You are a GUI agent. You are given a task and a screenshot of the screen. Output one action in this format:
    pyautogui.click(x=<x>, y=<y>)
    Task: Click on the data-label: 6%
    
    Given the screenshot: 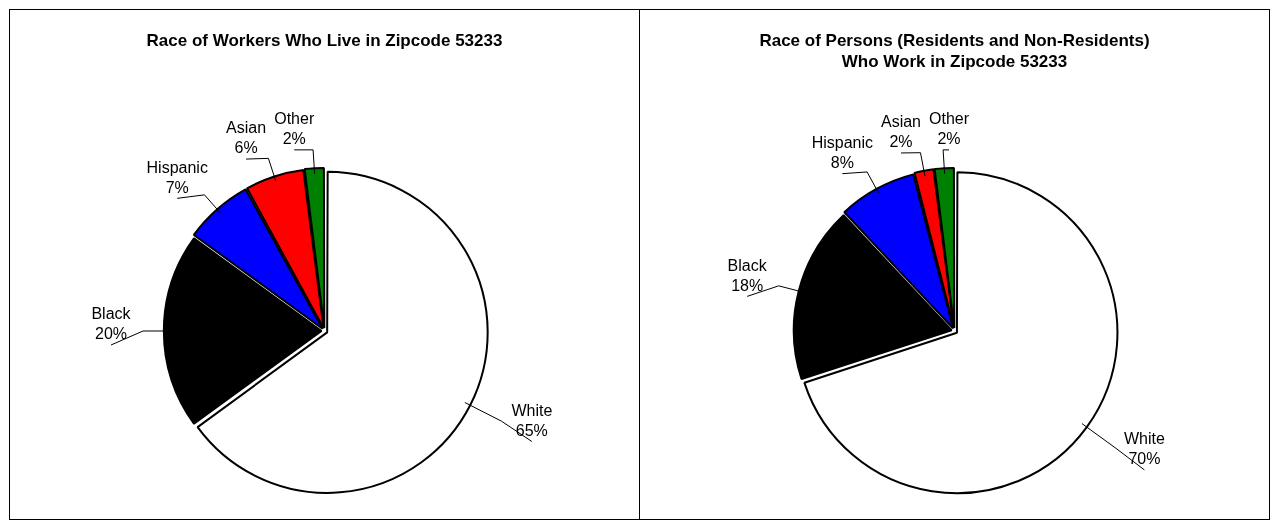 What is the action you would take?
    pyautogui.click(x=246, y=148)
    